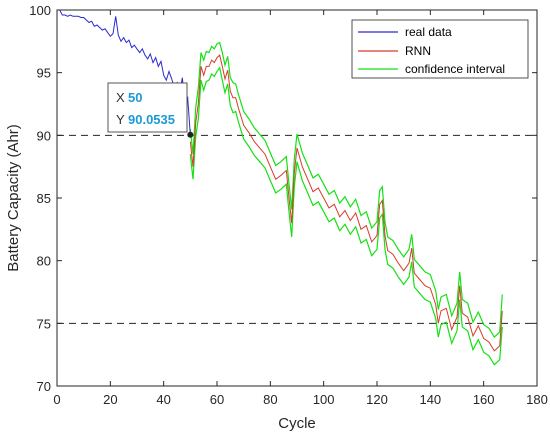  Describe the element at coordinates (455, 69) in the screenshot. I see `legend-label-confidence-interval: confidence interval` at that location.